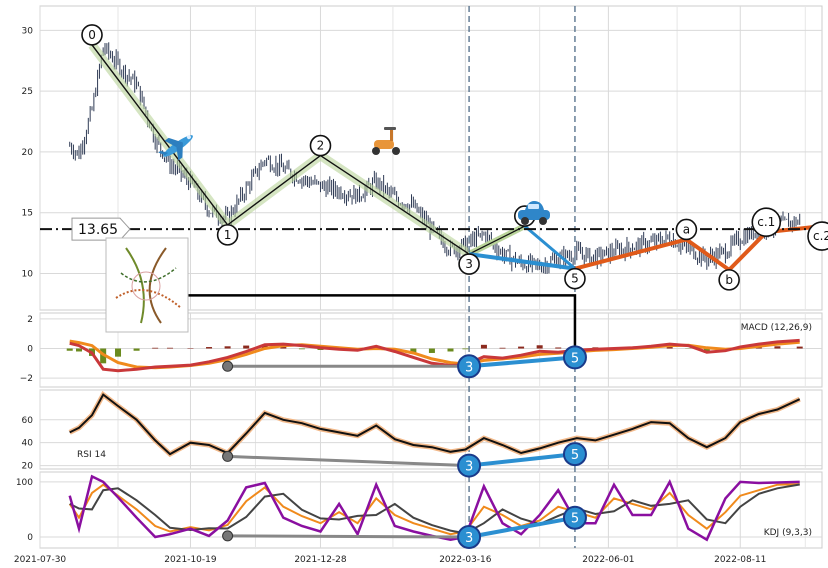  What do you see at coordinates (28, 444) in the screenshot?
I see `rsi-y-tick-label: 40` at bounding box center [28, 444].